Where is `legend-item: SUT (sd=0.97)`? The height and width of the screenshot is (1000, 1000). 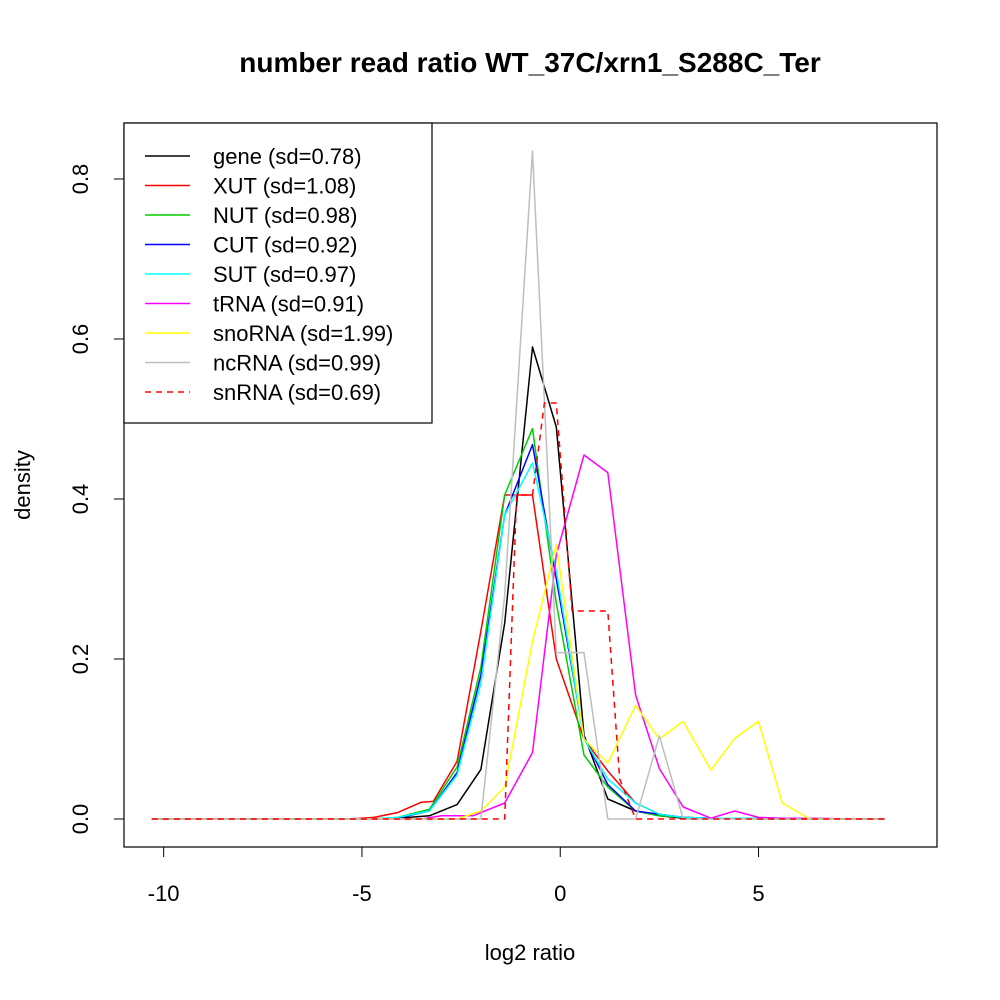
legend-item: SUT (sd=0.97) is located at coordinates (250, 274).